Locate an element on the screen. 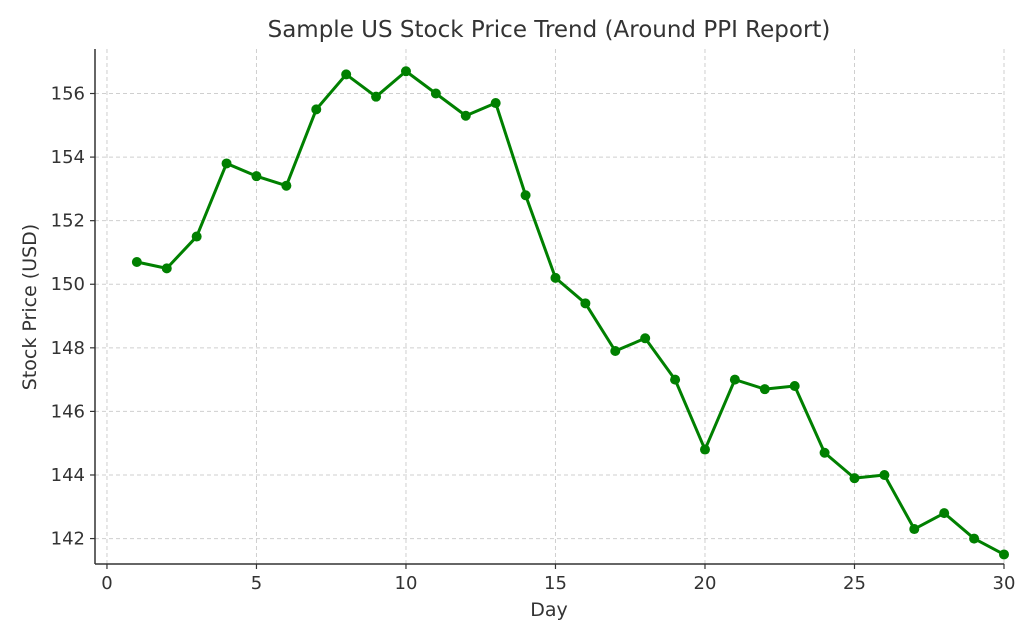 The image size is (1024, 640). y-tick-label: 154 is located at coordinates (68, 157).